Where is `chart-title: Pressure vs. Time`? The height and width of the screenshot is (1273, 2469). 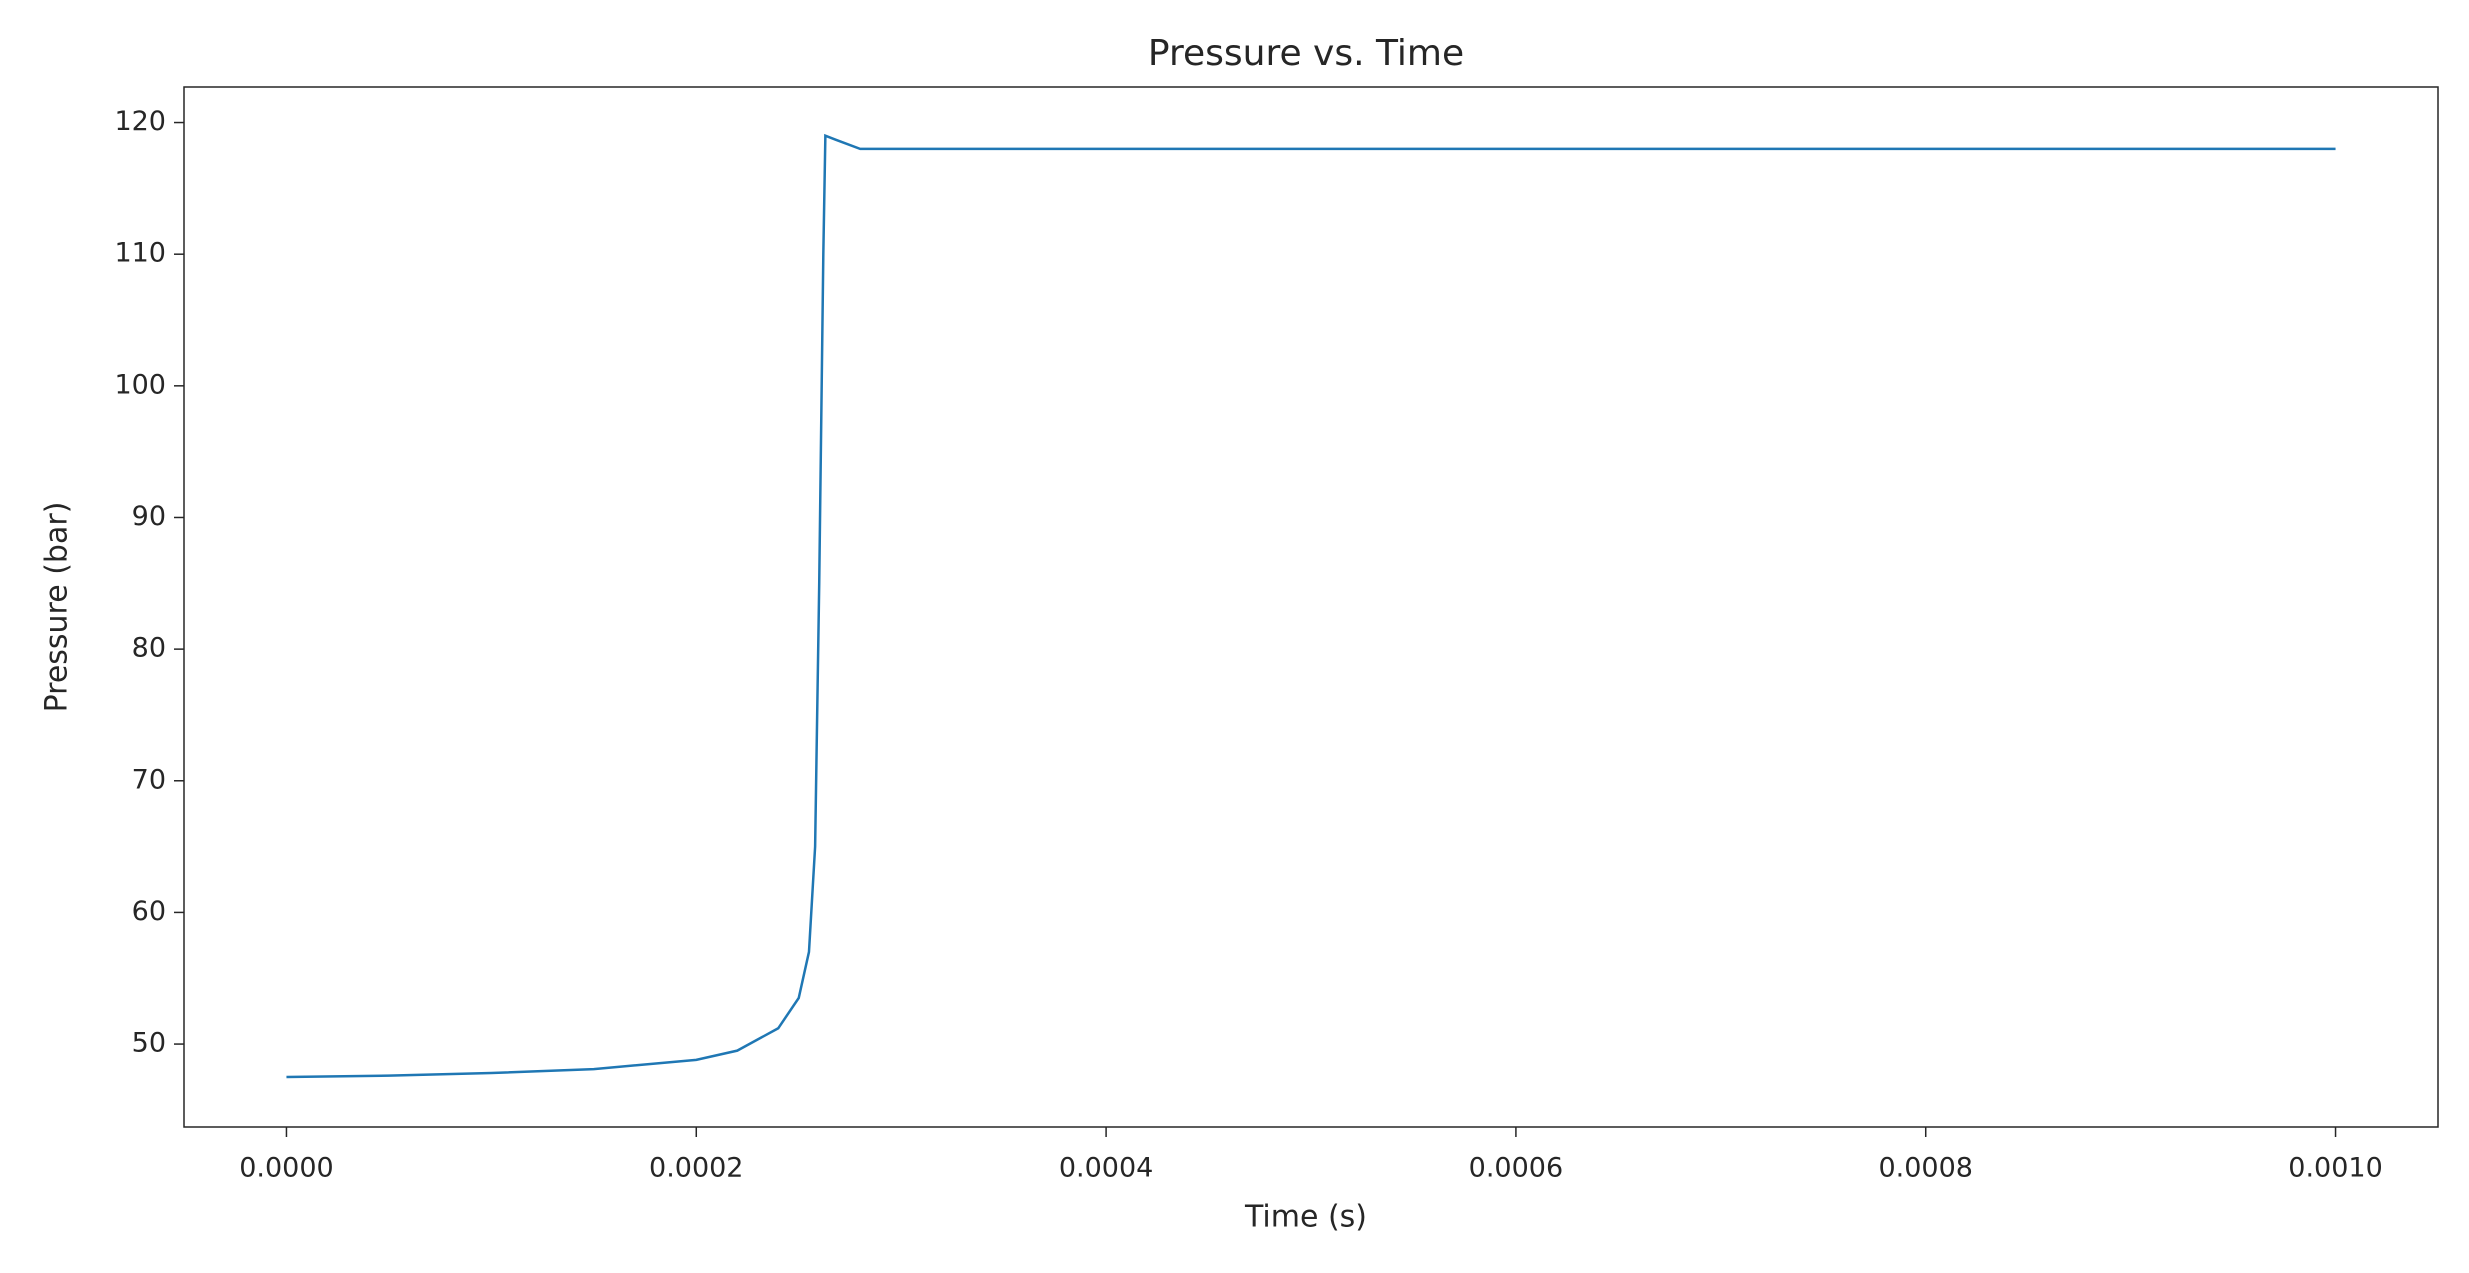
chart-title: Pressure vs. Time is located at coordinates (1306, 53).